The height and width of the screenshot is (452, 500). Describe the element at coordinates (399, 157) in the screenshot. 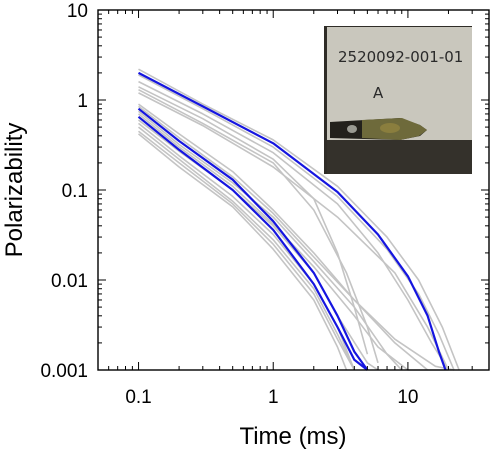

I see `photo-table` at that location.